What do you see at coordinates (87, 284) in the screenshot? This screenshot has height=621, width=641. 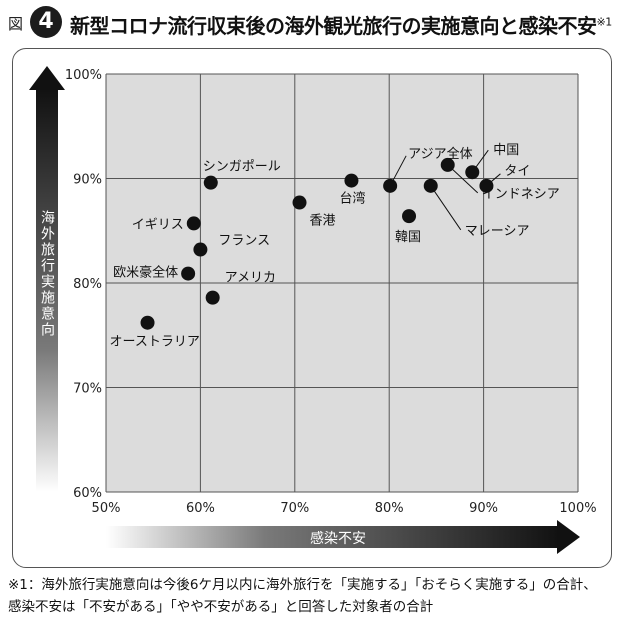 I see `y-tick-label: 80%` at bounding box center [87, 284].